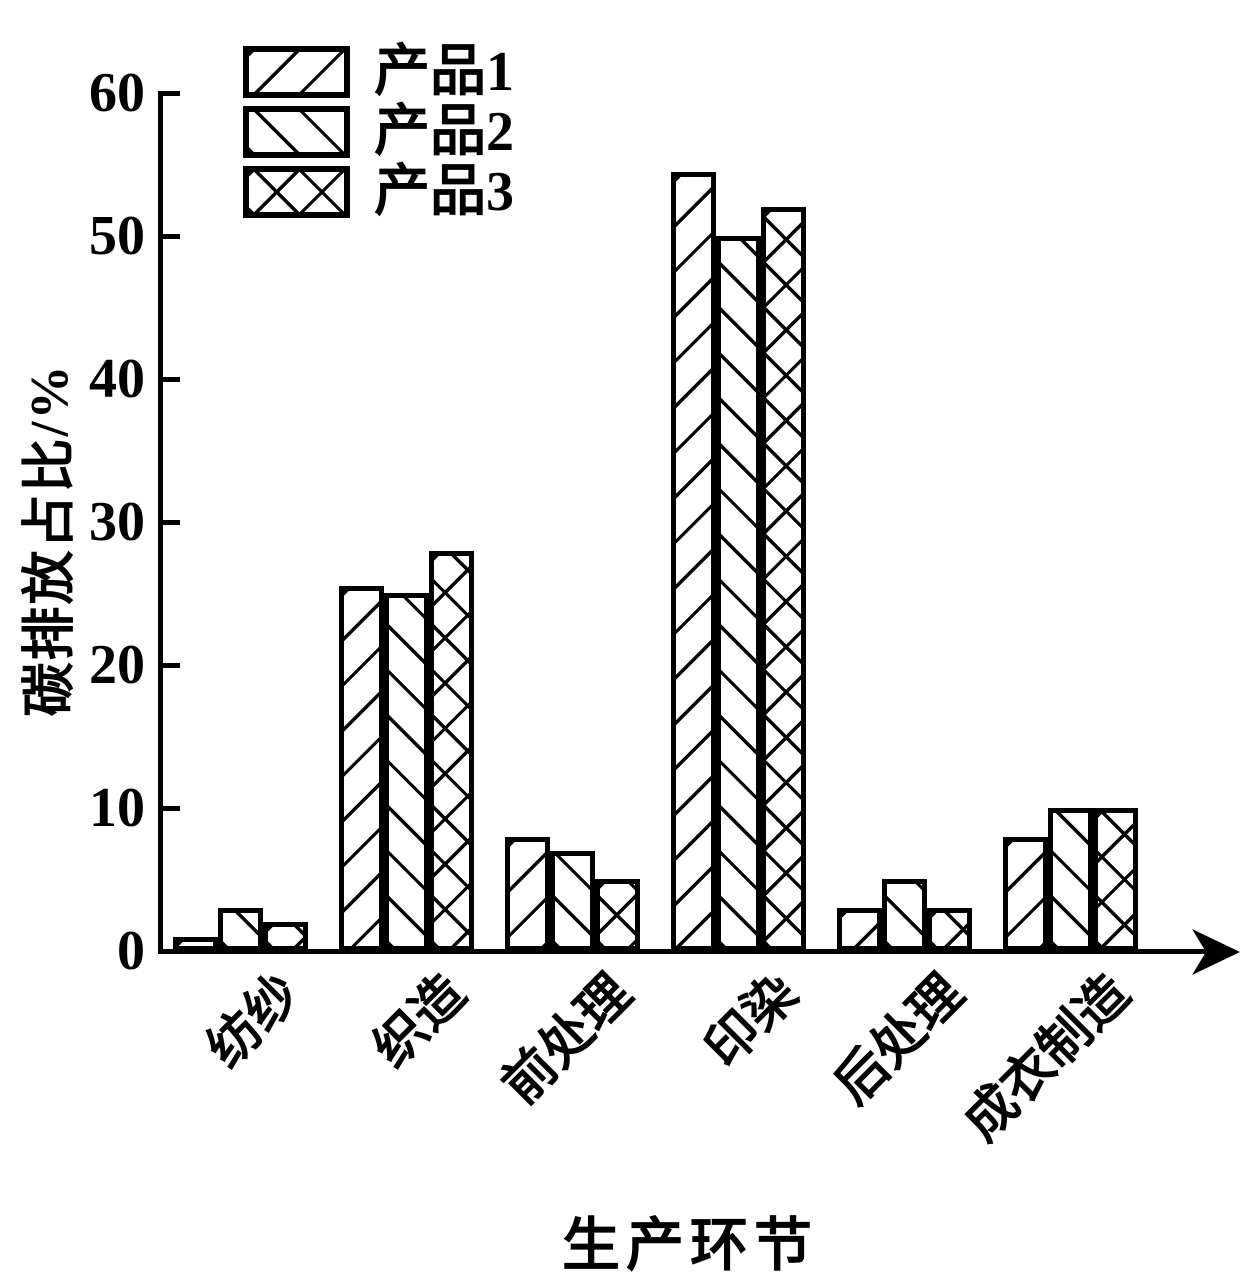  Describe the element at coordinates (296, 72) in the screenshot. I see `legend-swatch-diagonal-forward-icon` at that location.